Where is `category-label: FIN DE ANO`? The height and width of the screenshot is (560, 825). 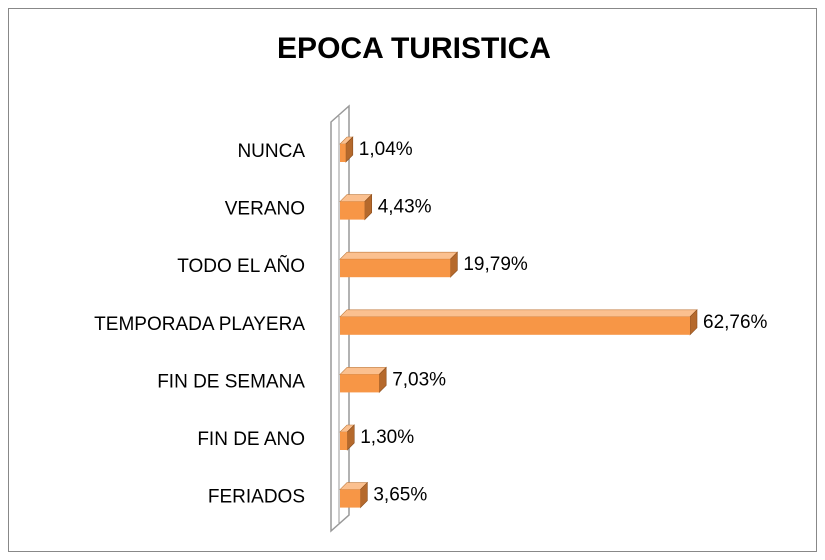 category-label: FIN DE ANO is located at coordinates (251, 439).